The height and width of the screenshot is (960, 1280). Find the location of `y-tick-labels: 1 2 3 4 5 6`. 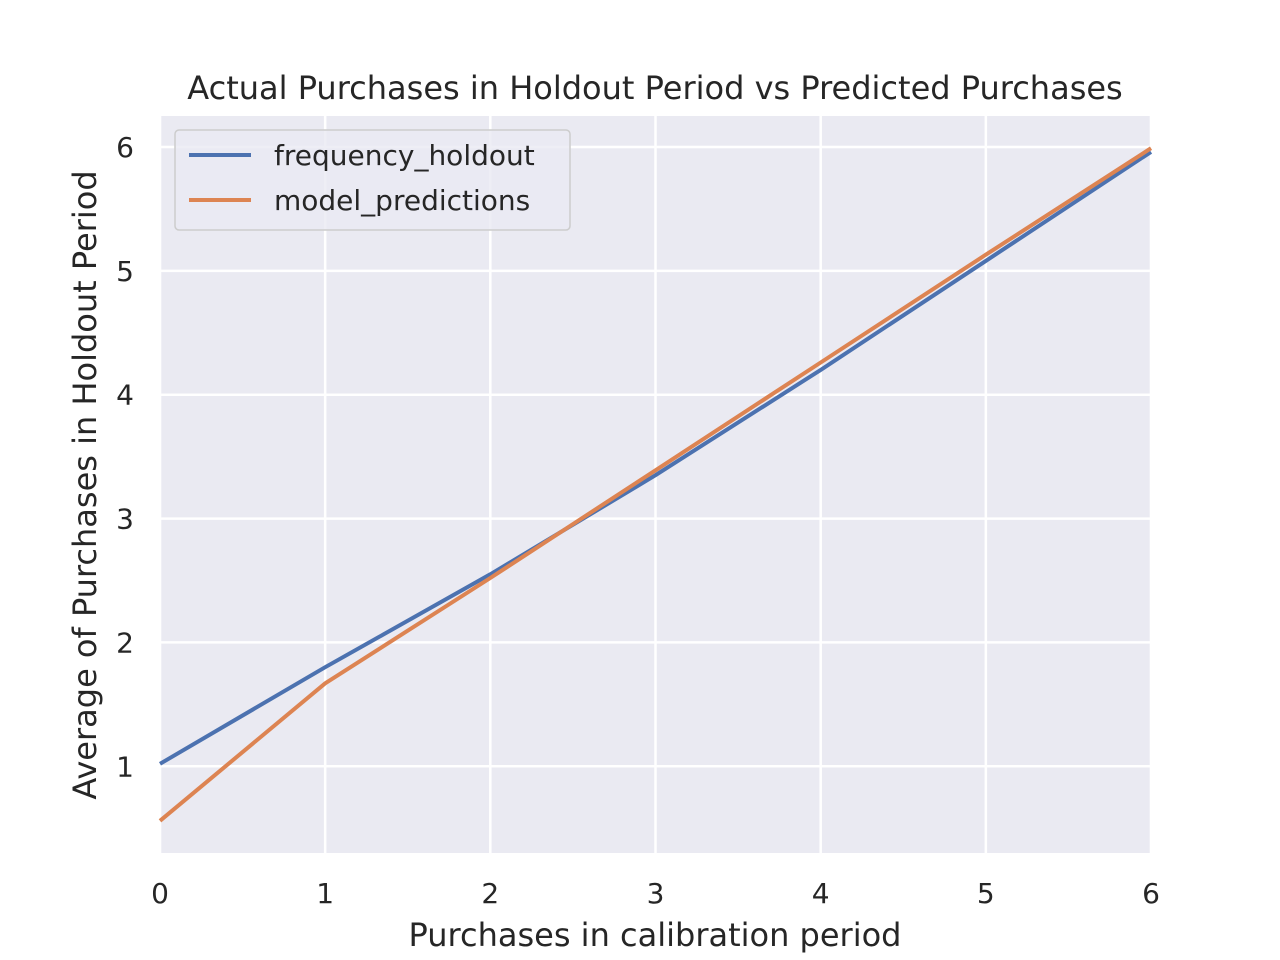

y-tick-labels: 1 2 3 4 5 6 is located at coordinates (125, 457).